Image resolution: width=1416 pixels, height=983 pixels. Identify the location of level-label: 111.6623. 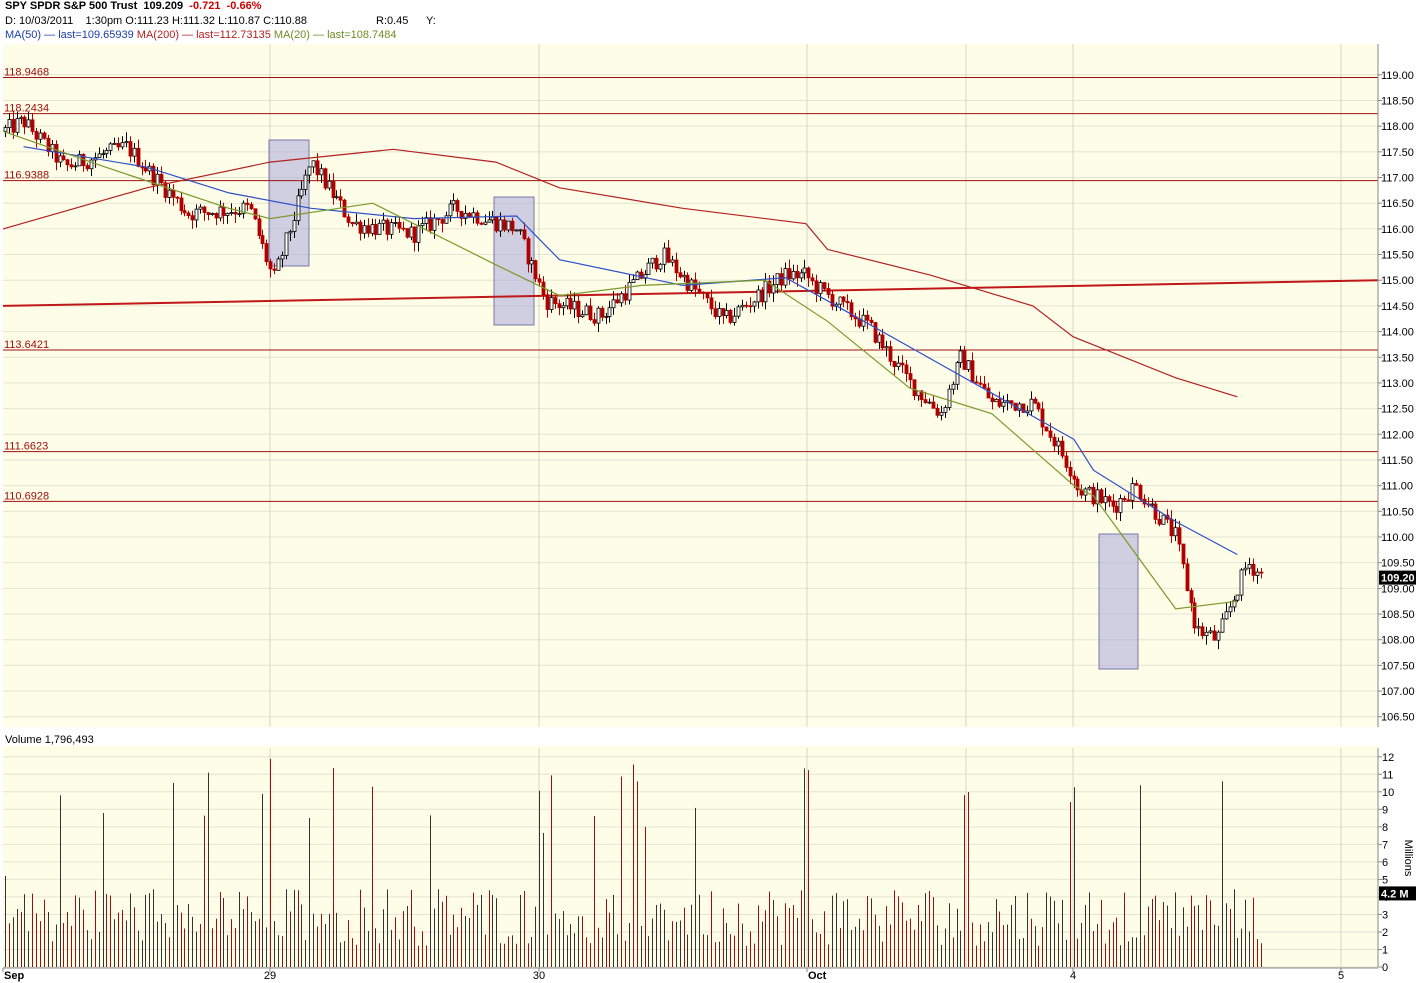
(26, 447).